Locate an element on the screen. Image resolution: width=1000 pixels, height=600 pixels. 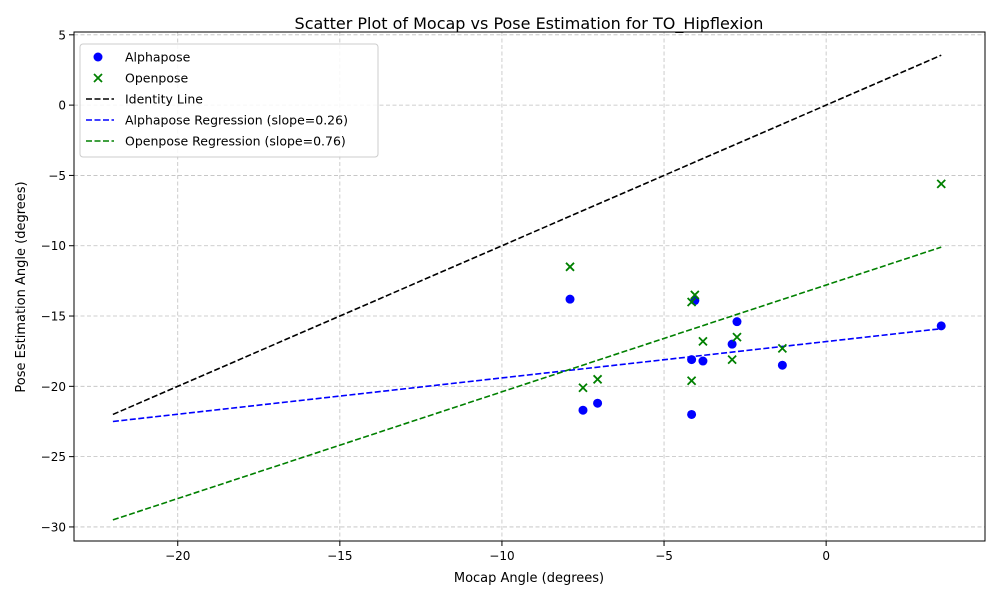
y-tick-label: −30 is located at coordinates (53, 527).